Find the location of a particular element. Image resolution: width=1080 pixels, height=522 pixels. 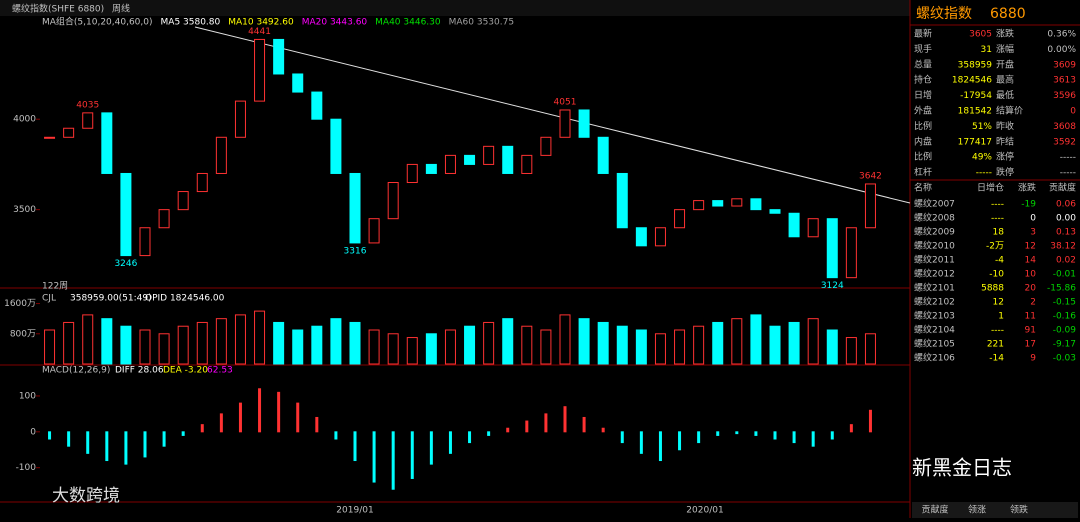

table-cell: 螺纹2103 is located at coordinates (934, 316).